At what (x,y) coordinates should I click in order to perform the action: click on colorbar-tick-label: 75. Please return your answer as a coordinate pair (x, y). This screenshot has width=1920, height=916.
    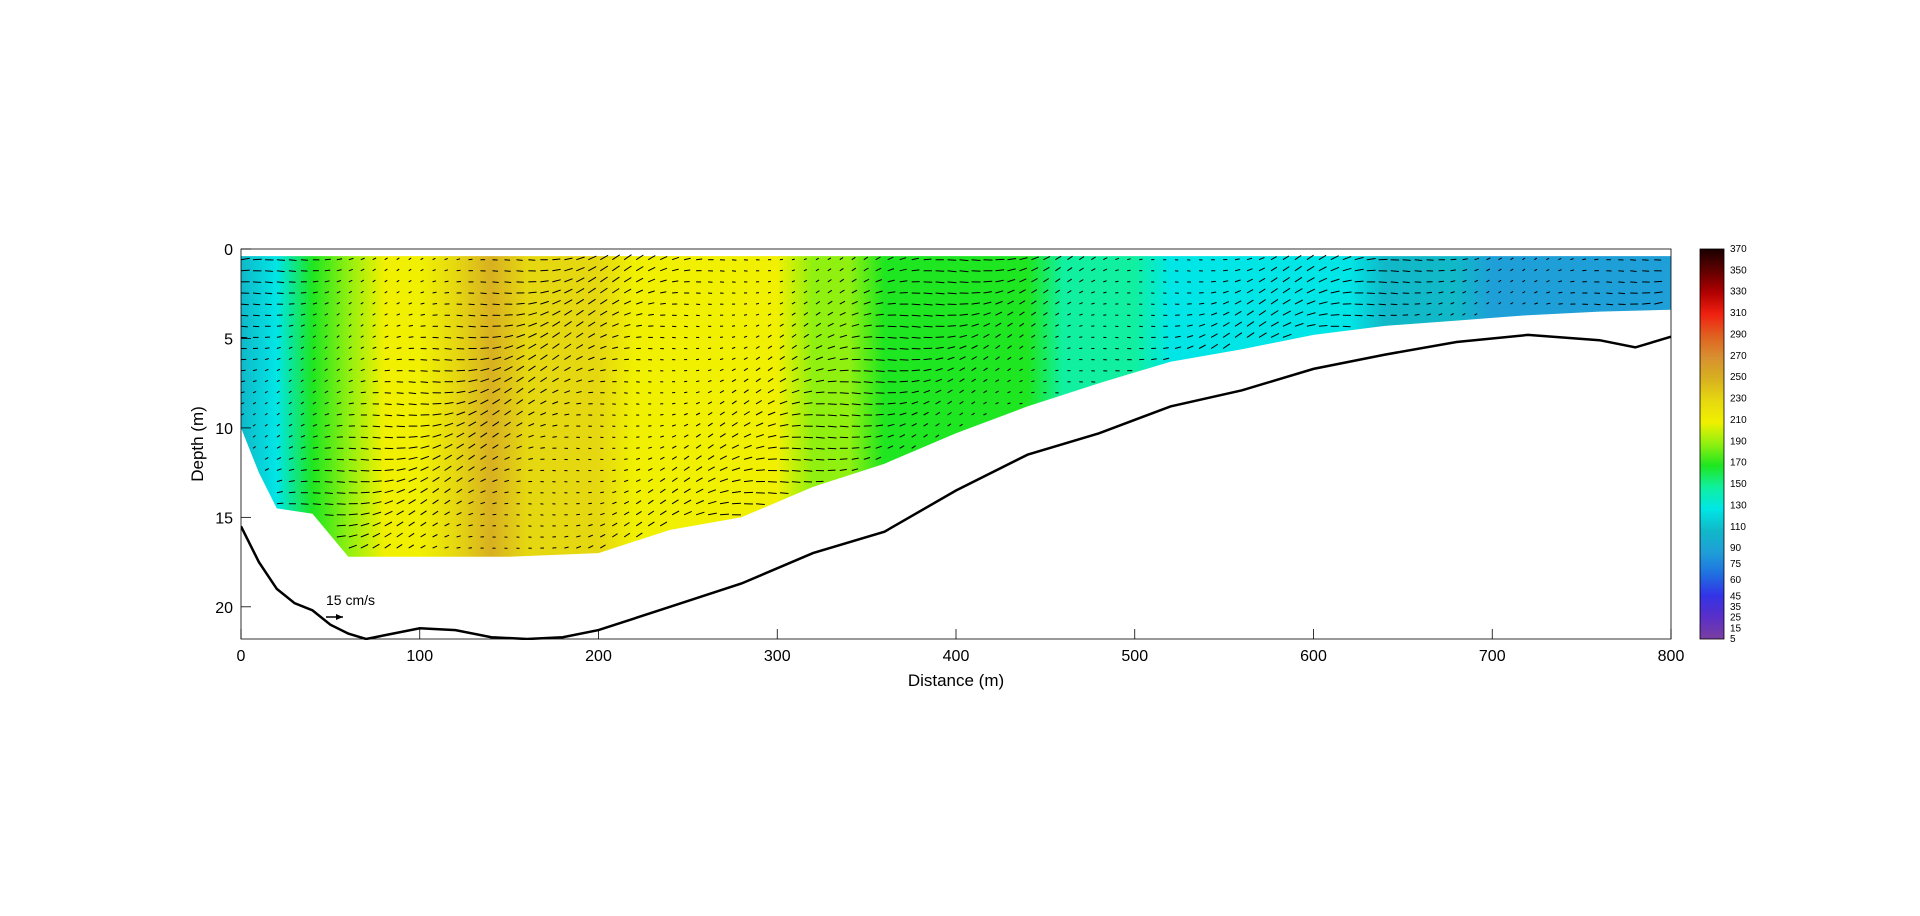
    Looking at the image, I should click on (1736, 564).